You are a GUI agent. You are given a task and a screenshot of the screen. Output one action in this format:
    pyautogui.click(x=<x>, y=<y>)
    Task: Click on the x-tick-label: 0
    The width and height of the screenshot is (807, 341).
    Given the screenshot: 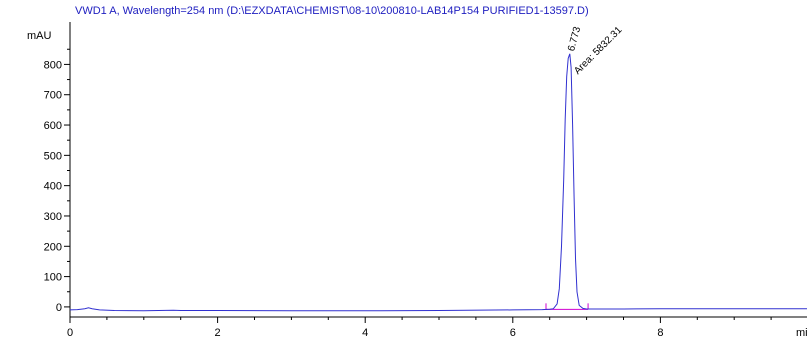 What is the action you would take?
    pyautogui.click(x=70, y=331)
    